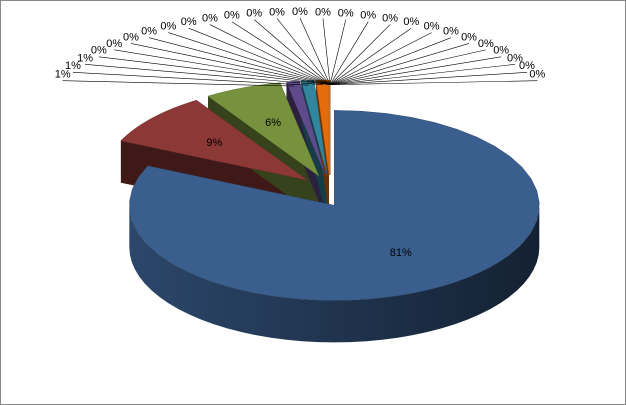 The image size is (626, 405). Describe the element at coordinates (273, 123) in the screenshot. I see `data-label: 6%` at that location.